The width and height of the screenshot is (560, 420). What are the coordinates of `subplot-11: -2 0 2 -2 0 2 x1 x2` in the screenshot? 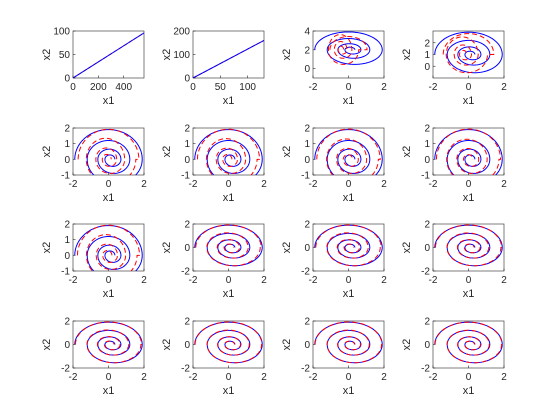 It's located at (334, 260).